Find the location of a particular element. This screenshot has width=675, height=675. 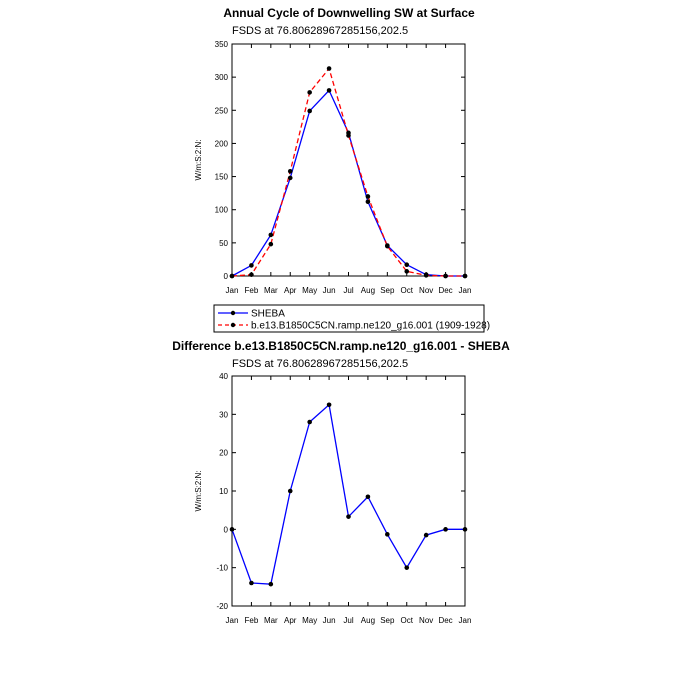

legend-marker-sheba is located at coordinates (233, 313).